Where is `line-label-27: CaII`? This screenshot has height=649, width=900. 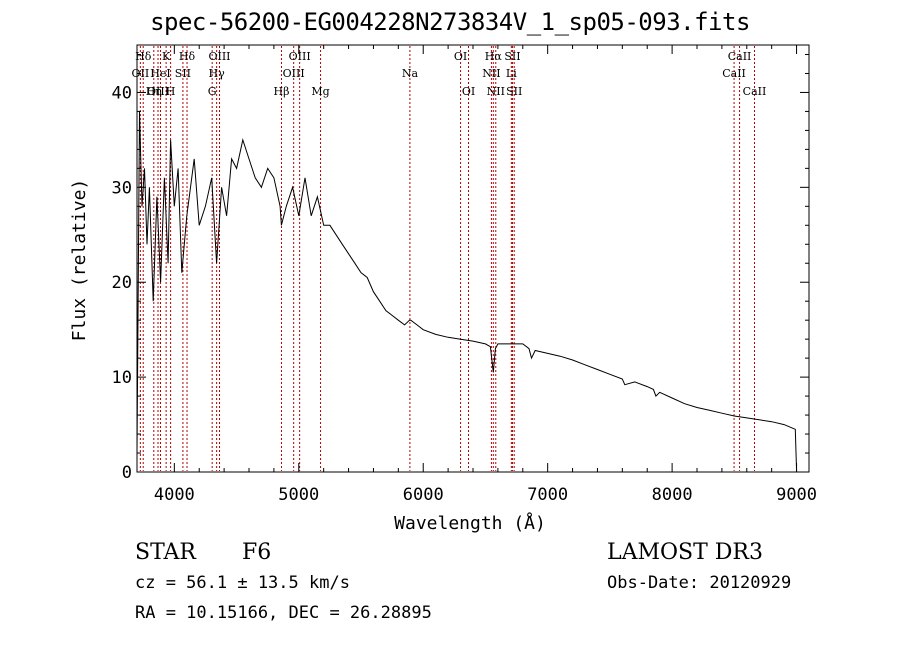
line-label-27: CaII is located at coordinates (755, 91).